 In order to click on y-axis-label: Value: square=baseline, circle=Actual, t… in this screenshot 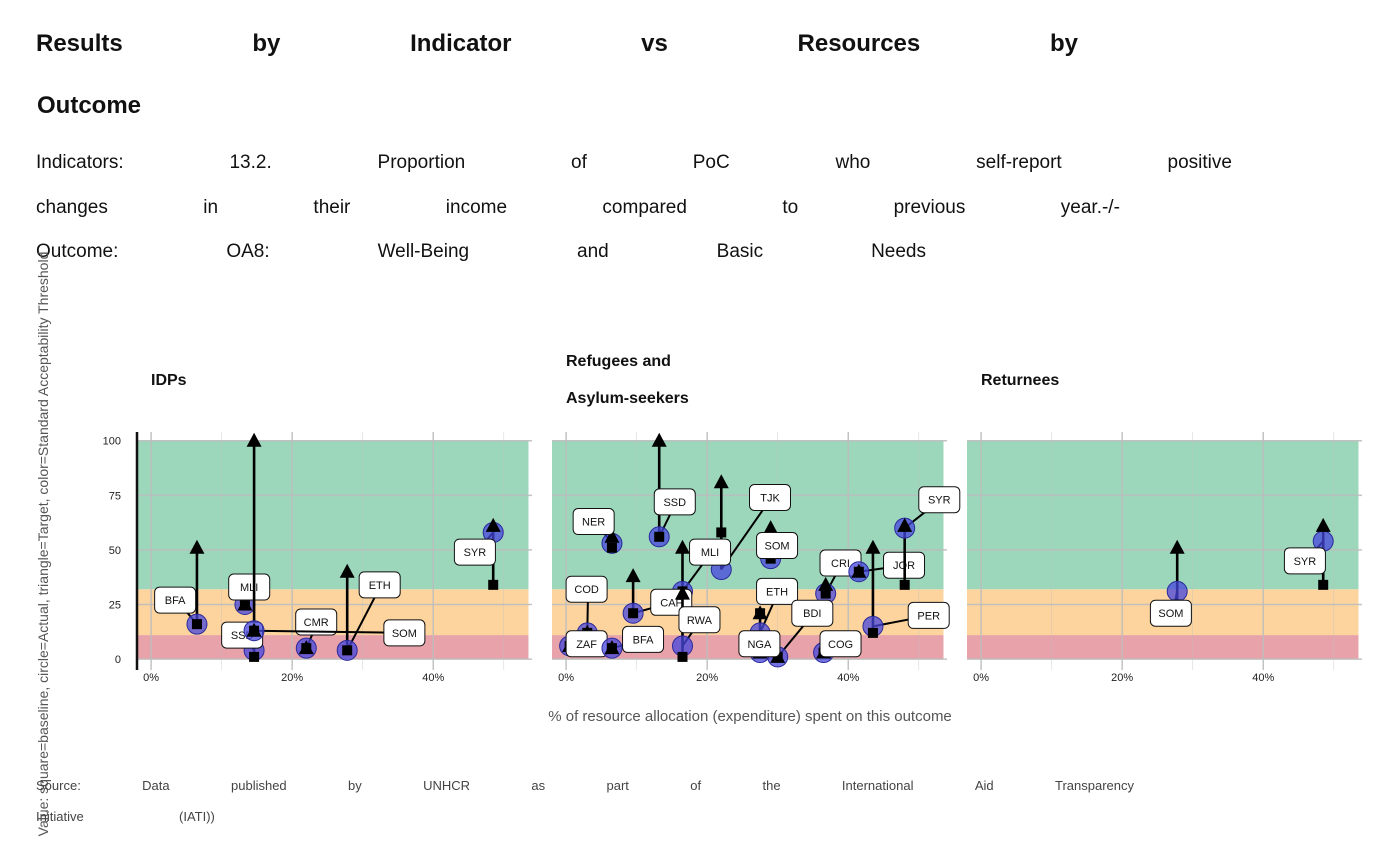, I will do `click(43, 544)`.